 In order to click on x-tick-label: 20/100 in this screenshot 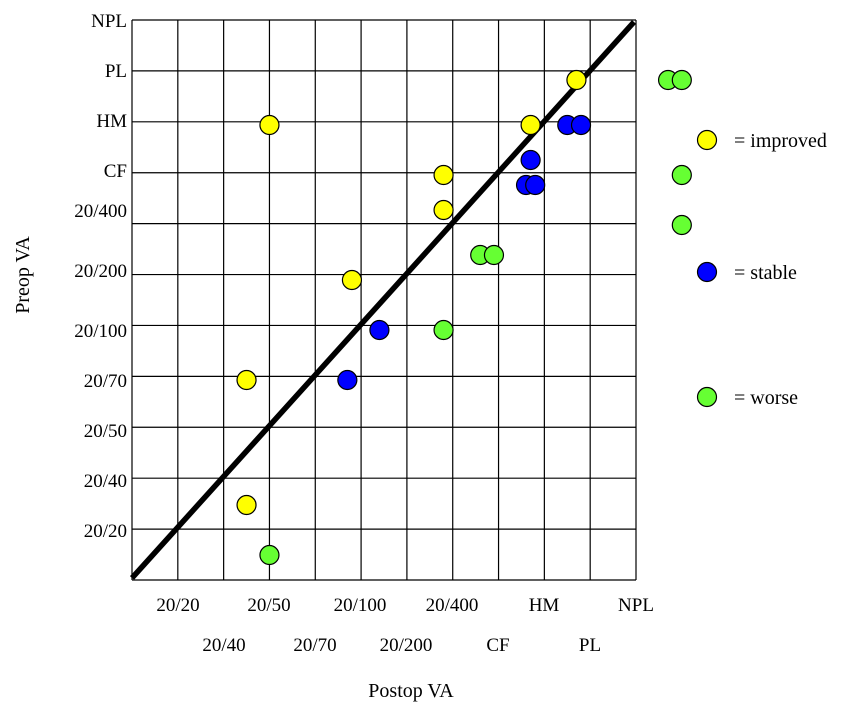, I will do `click(360, 605)`.